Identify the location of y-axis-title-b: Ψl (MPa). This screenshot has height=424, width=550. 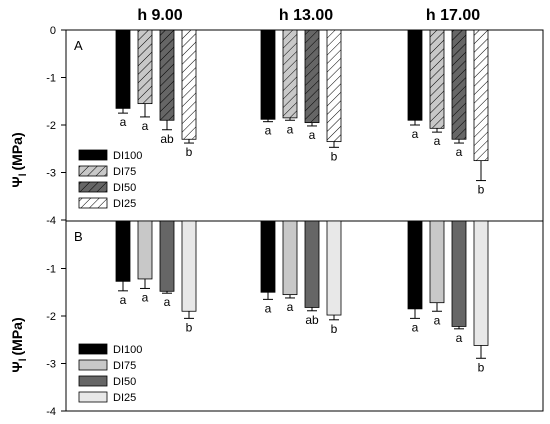
(19, 344).